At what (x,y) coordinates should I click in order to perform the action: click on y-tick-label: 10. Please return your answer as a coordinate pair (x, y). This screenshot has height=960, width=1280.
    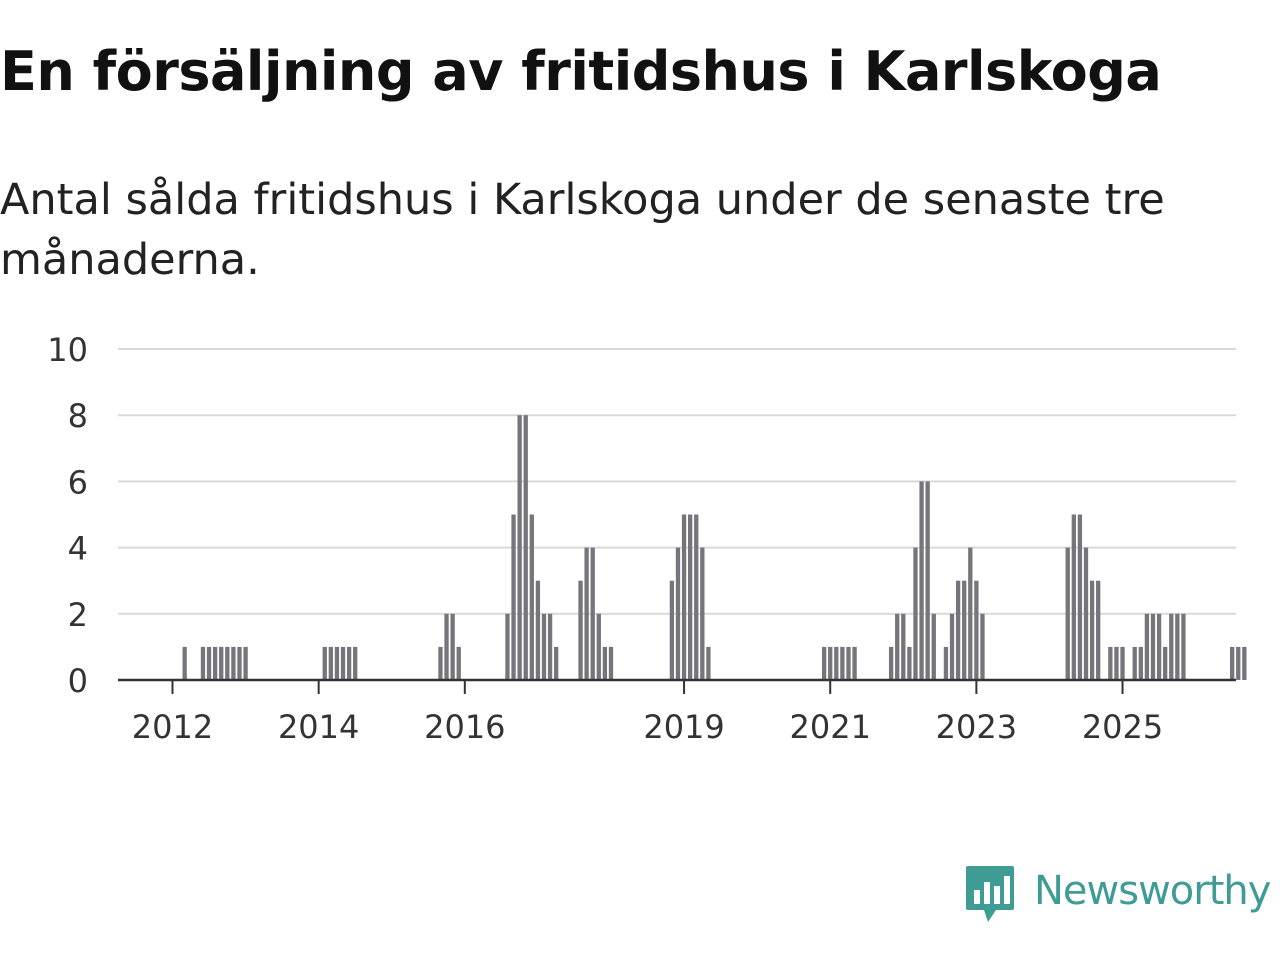
    Looking at the image, I should click on (67, 350).